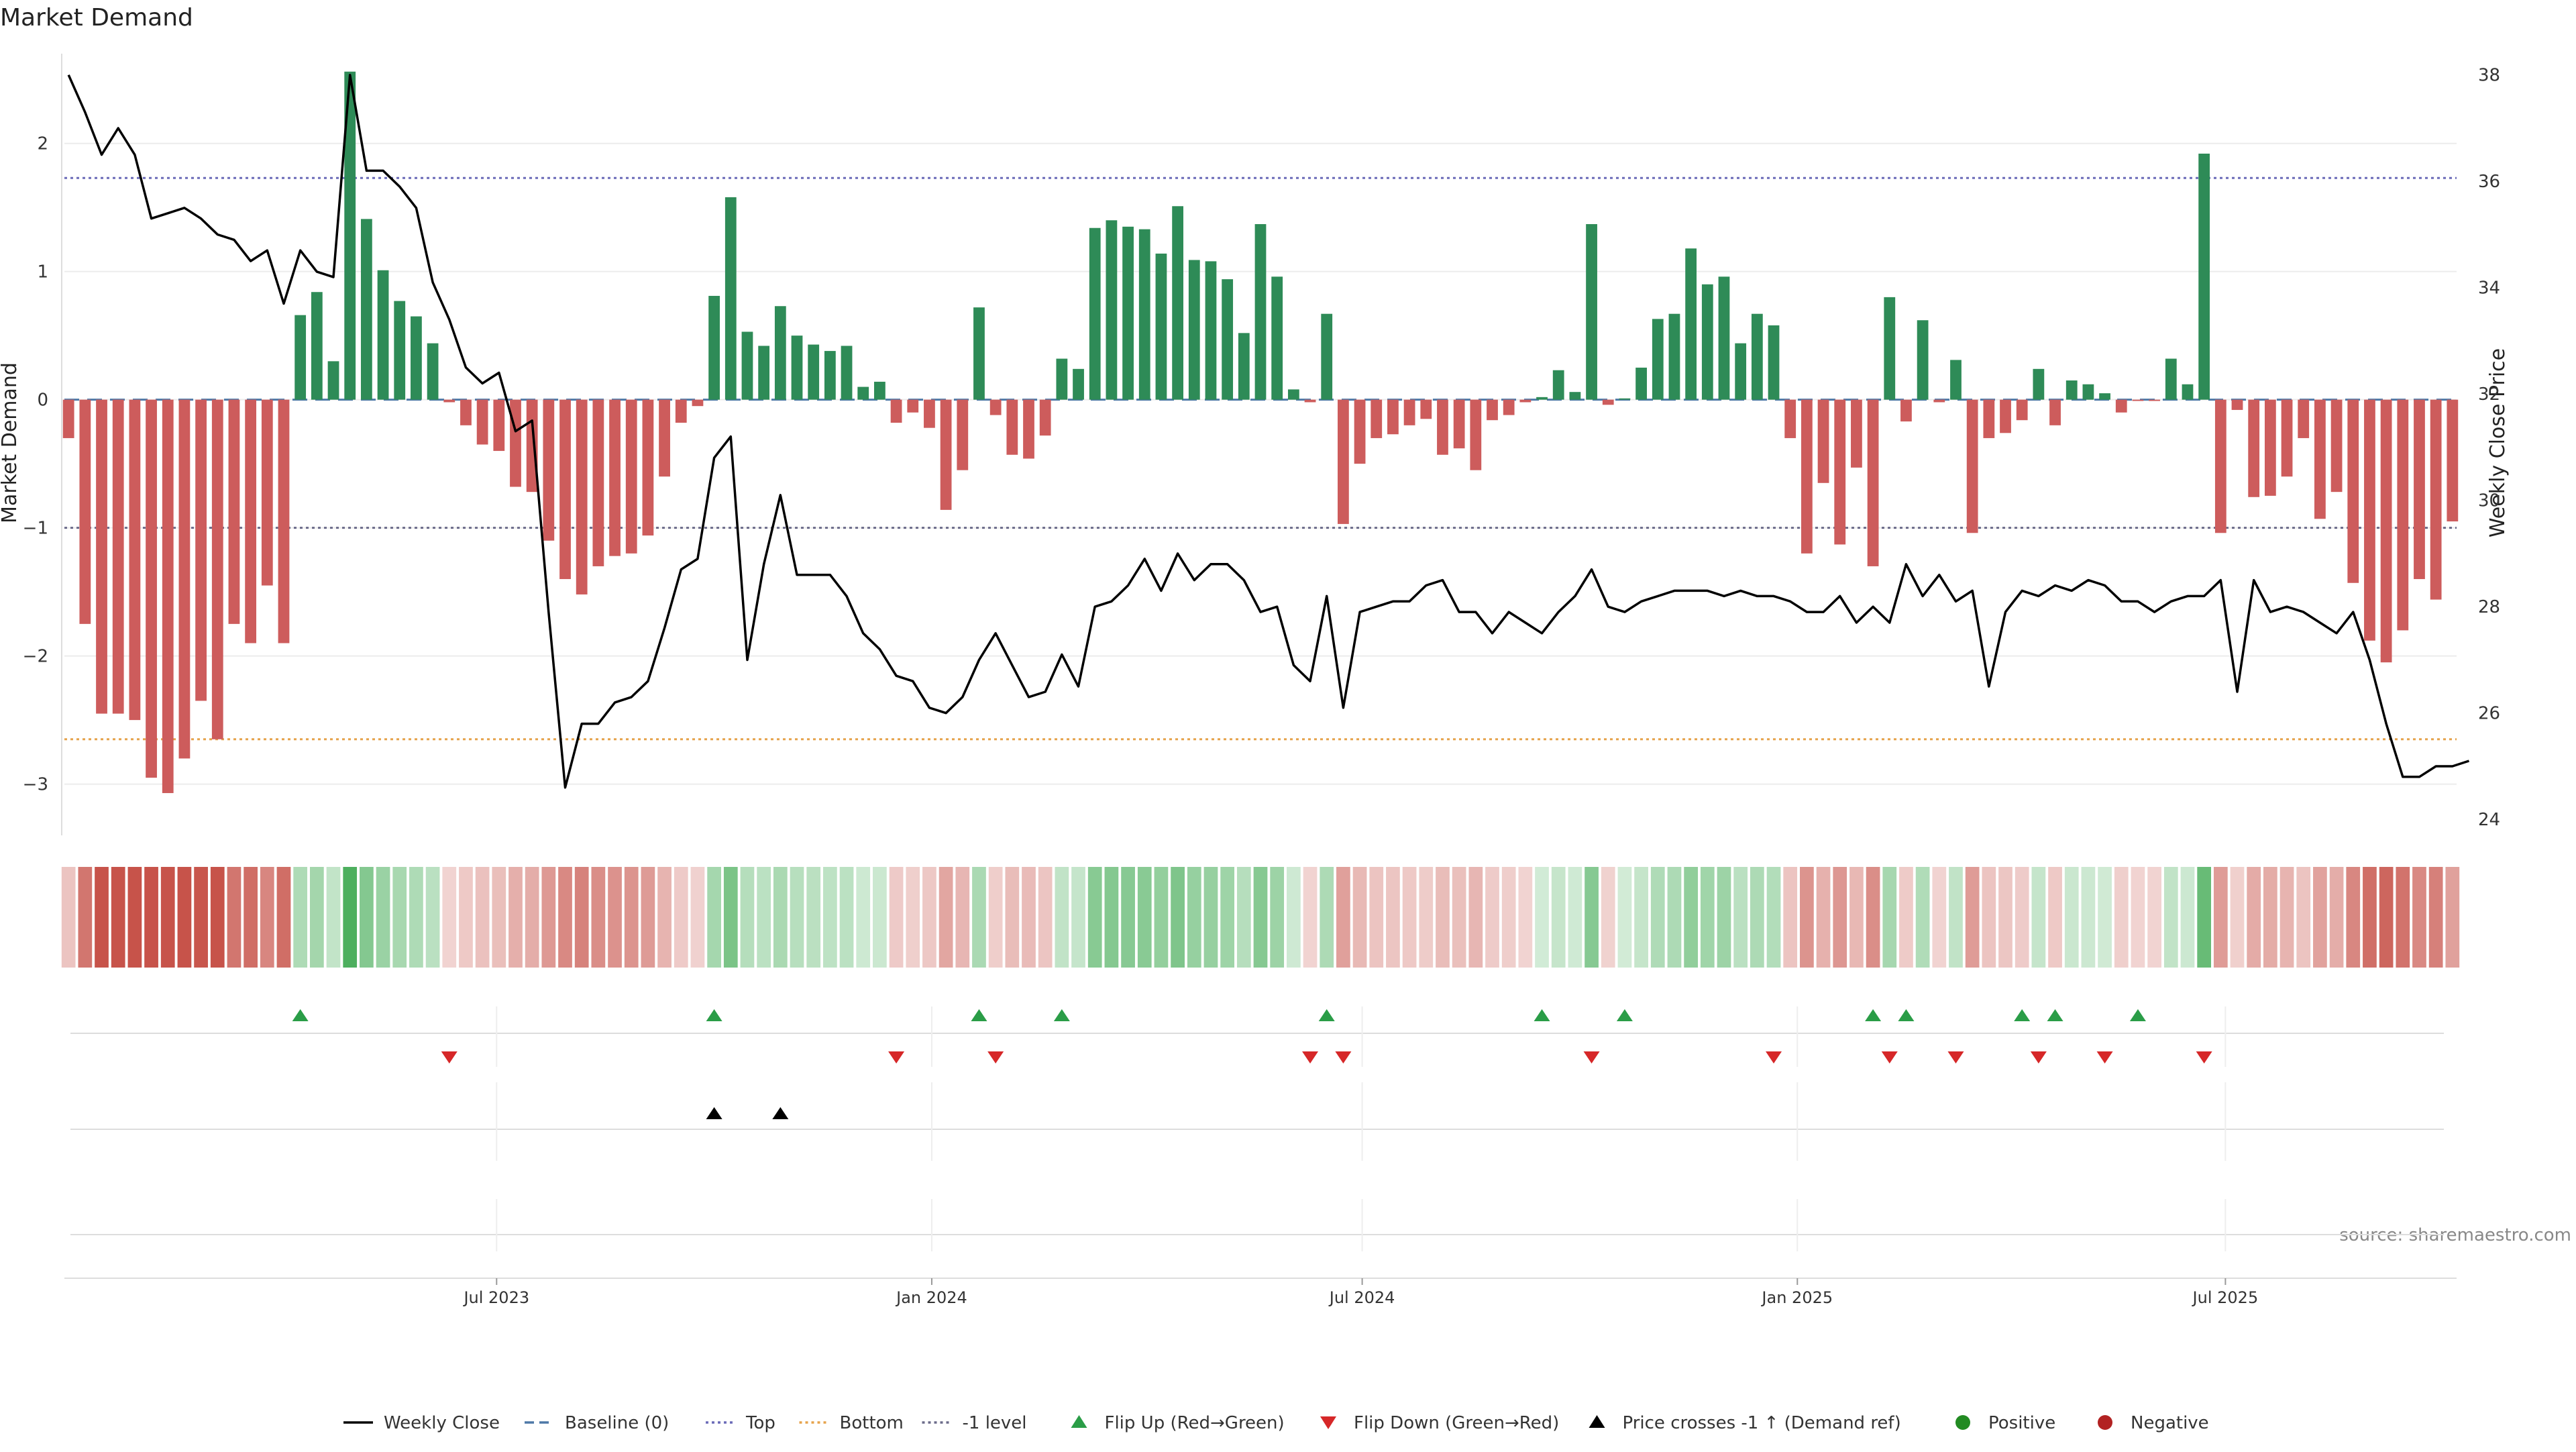 The width and height of the screenshot is (2576, 1452). I want to click on legend-item: Price crosses -1 ↑ (Demand ref), so click(1745, 1423).